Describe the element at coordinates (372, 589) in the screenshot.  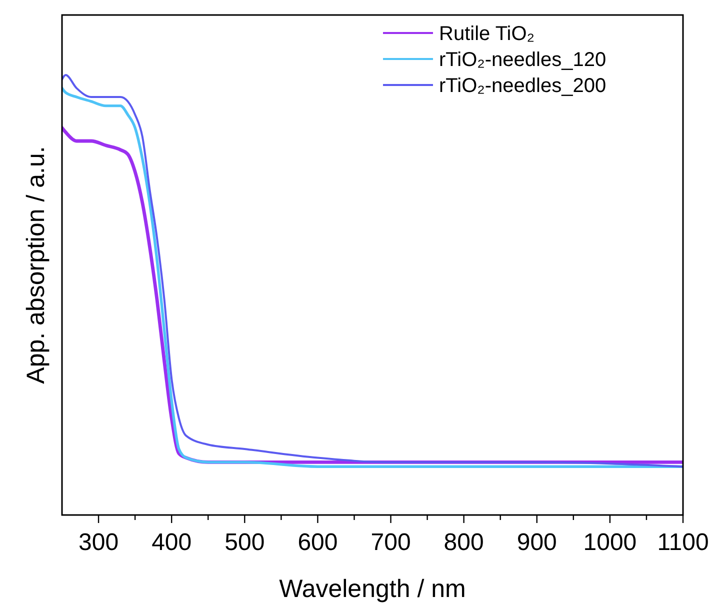
I see `x-axis-title: Wavelength / nm` at that location.